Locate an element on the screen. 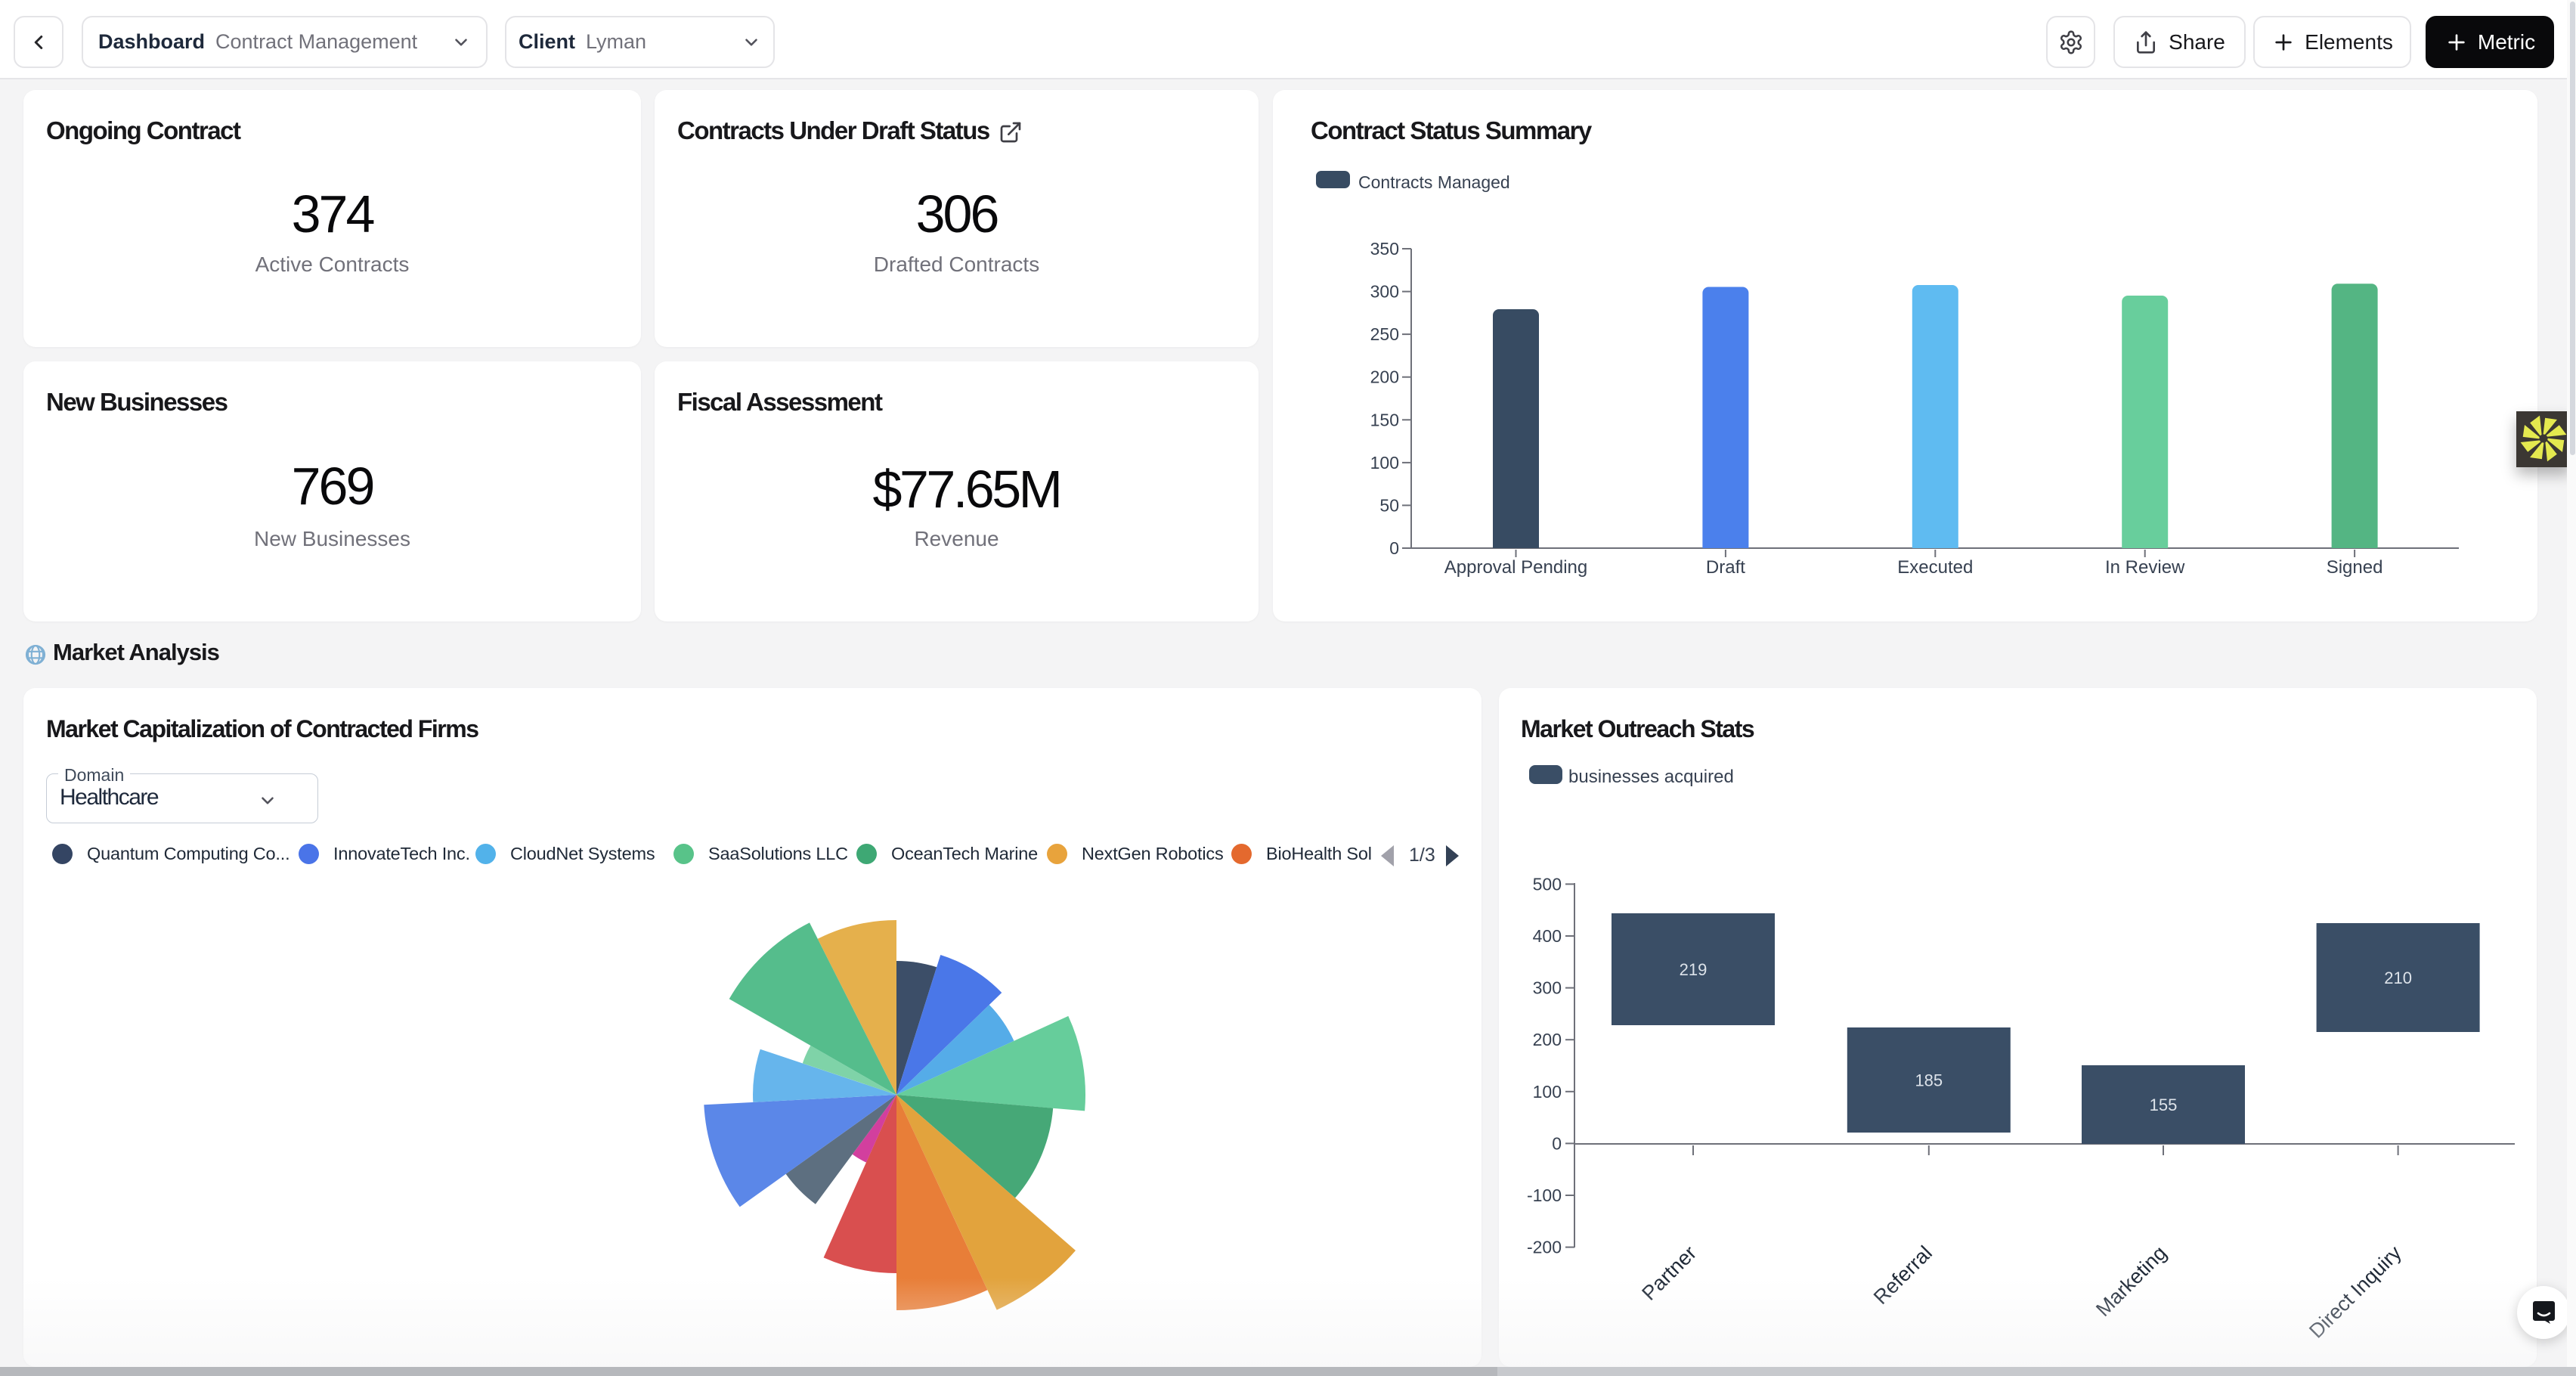 This screenshot has width=2576, height=1376. svg-text: 400 is located at coordinates (1547, 936).